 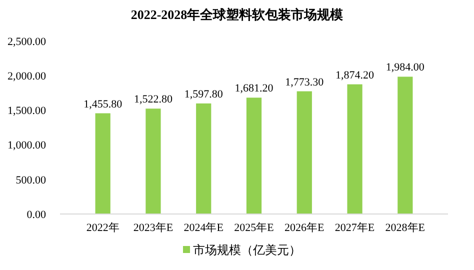 I want to click on y-tick-label: 2,500.00, so click(x=27, y=42).